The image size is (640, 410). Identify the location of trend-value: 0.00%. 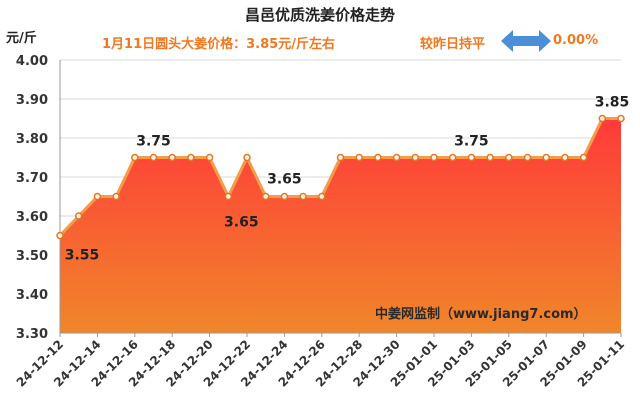
(576, 40).